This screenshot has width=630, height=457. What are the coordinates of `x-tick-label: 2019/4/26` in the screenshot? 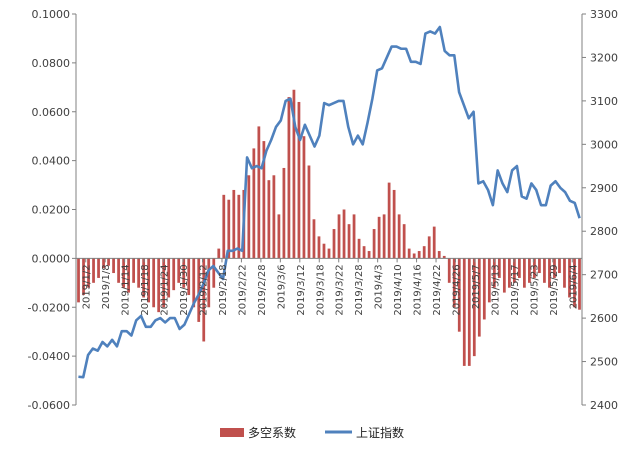 It's located at (457, 289).